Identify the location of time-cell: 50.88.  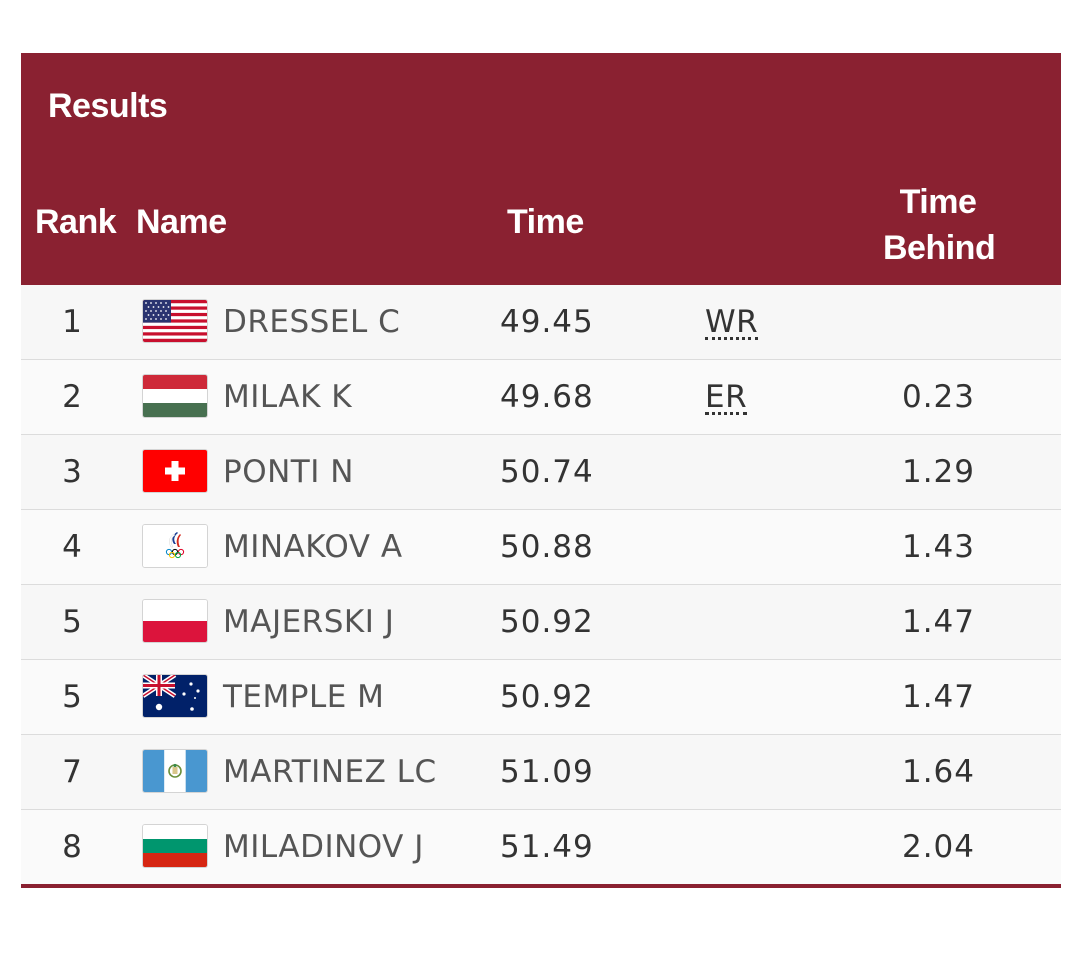
(547, 547).